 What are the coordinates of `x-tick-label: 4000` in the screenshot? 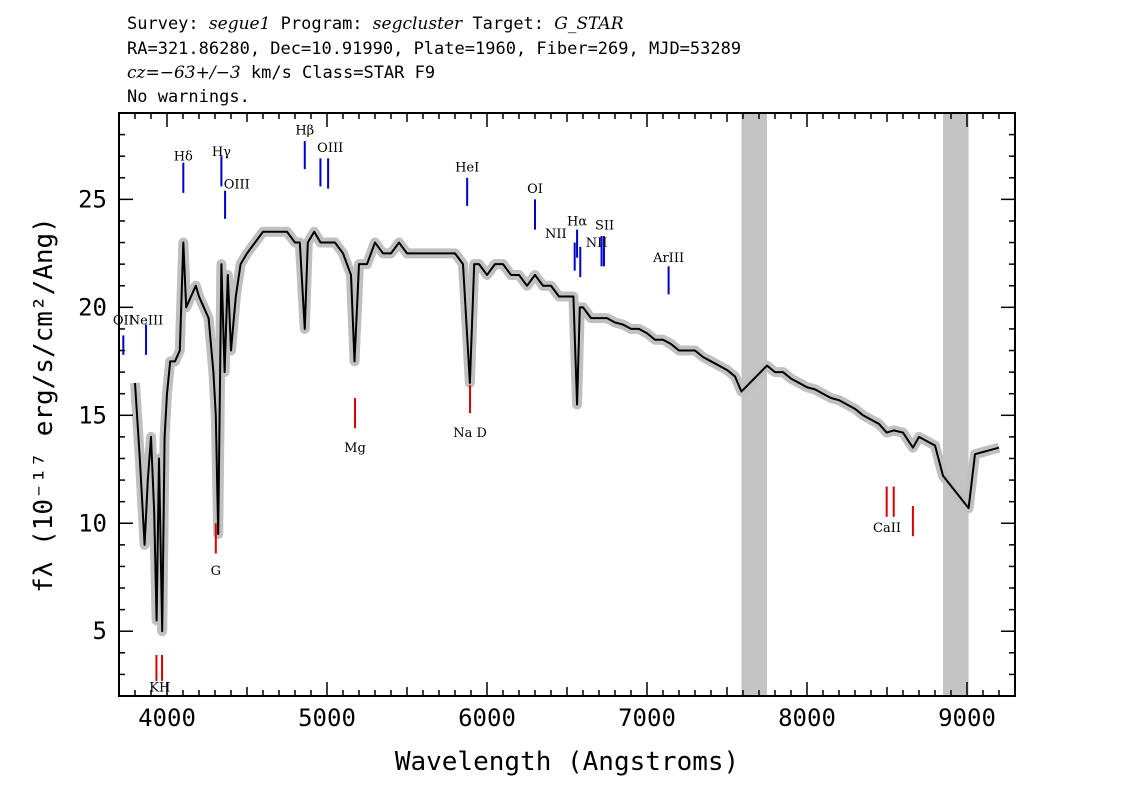 It's located at (167, 718).